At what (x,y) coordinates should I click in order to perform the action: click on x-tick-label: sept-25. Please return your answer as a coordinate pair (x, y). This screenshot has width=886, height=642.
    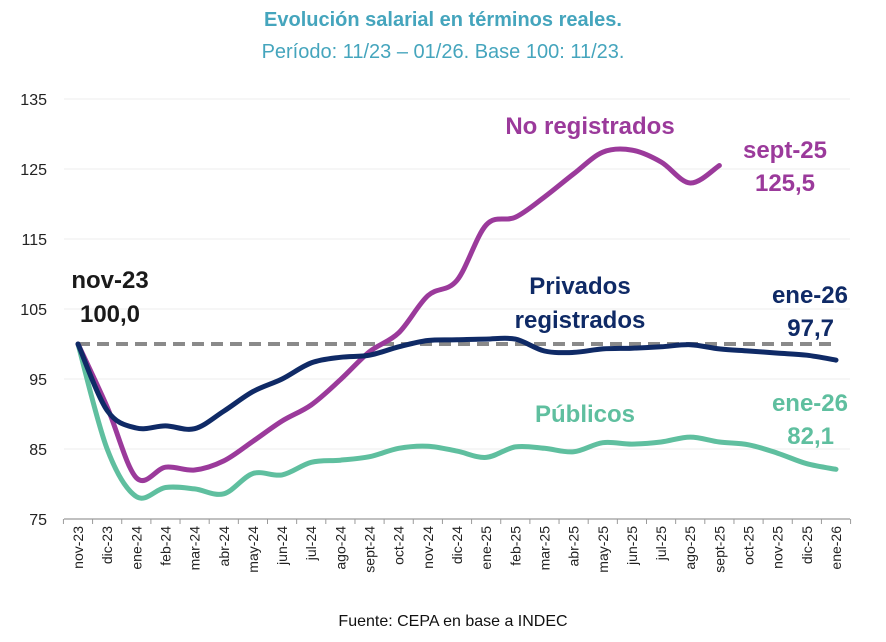
    Looking at the image, I should click on (719, 549).